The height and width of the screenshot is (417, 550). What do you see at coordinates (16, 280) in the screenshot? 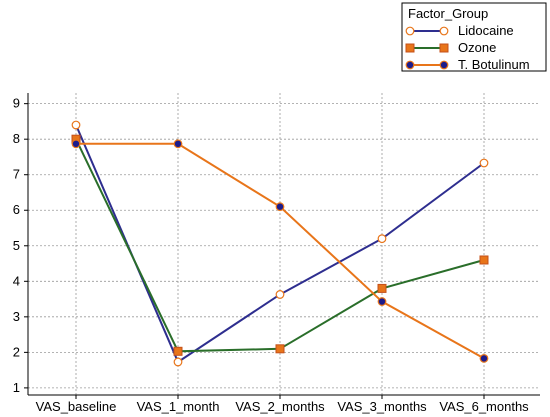
I see `y-tick-label: 4` at bounding box center [16, 280].